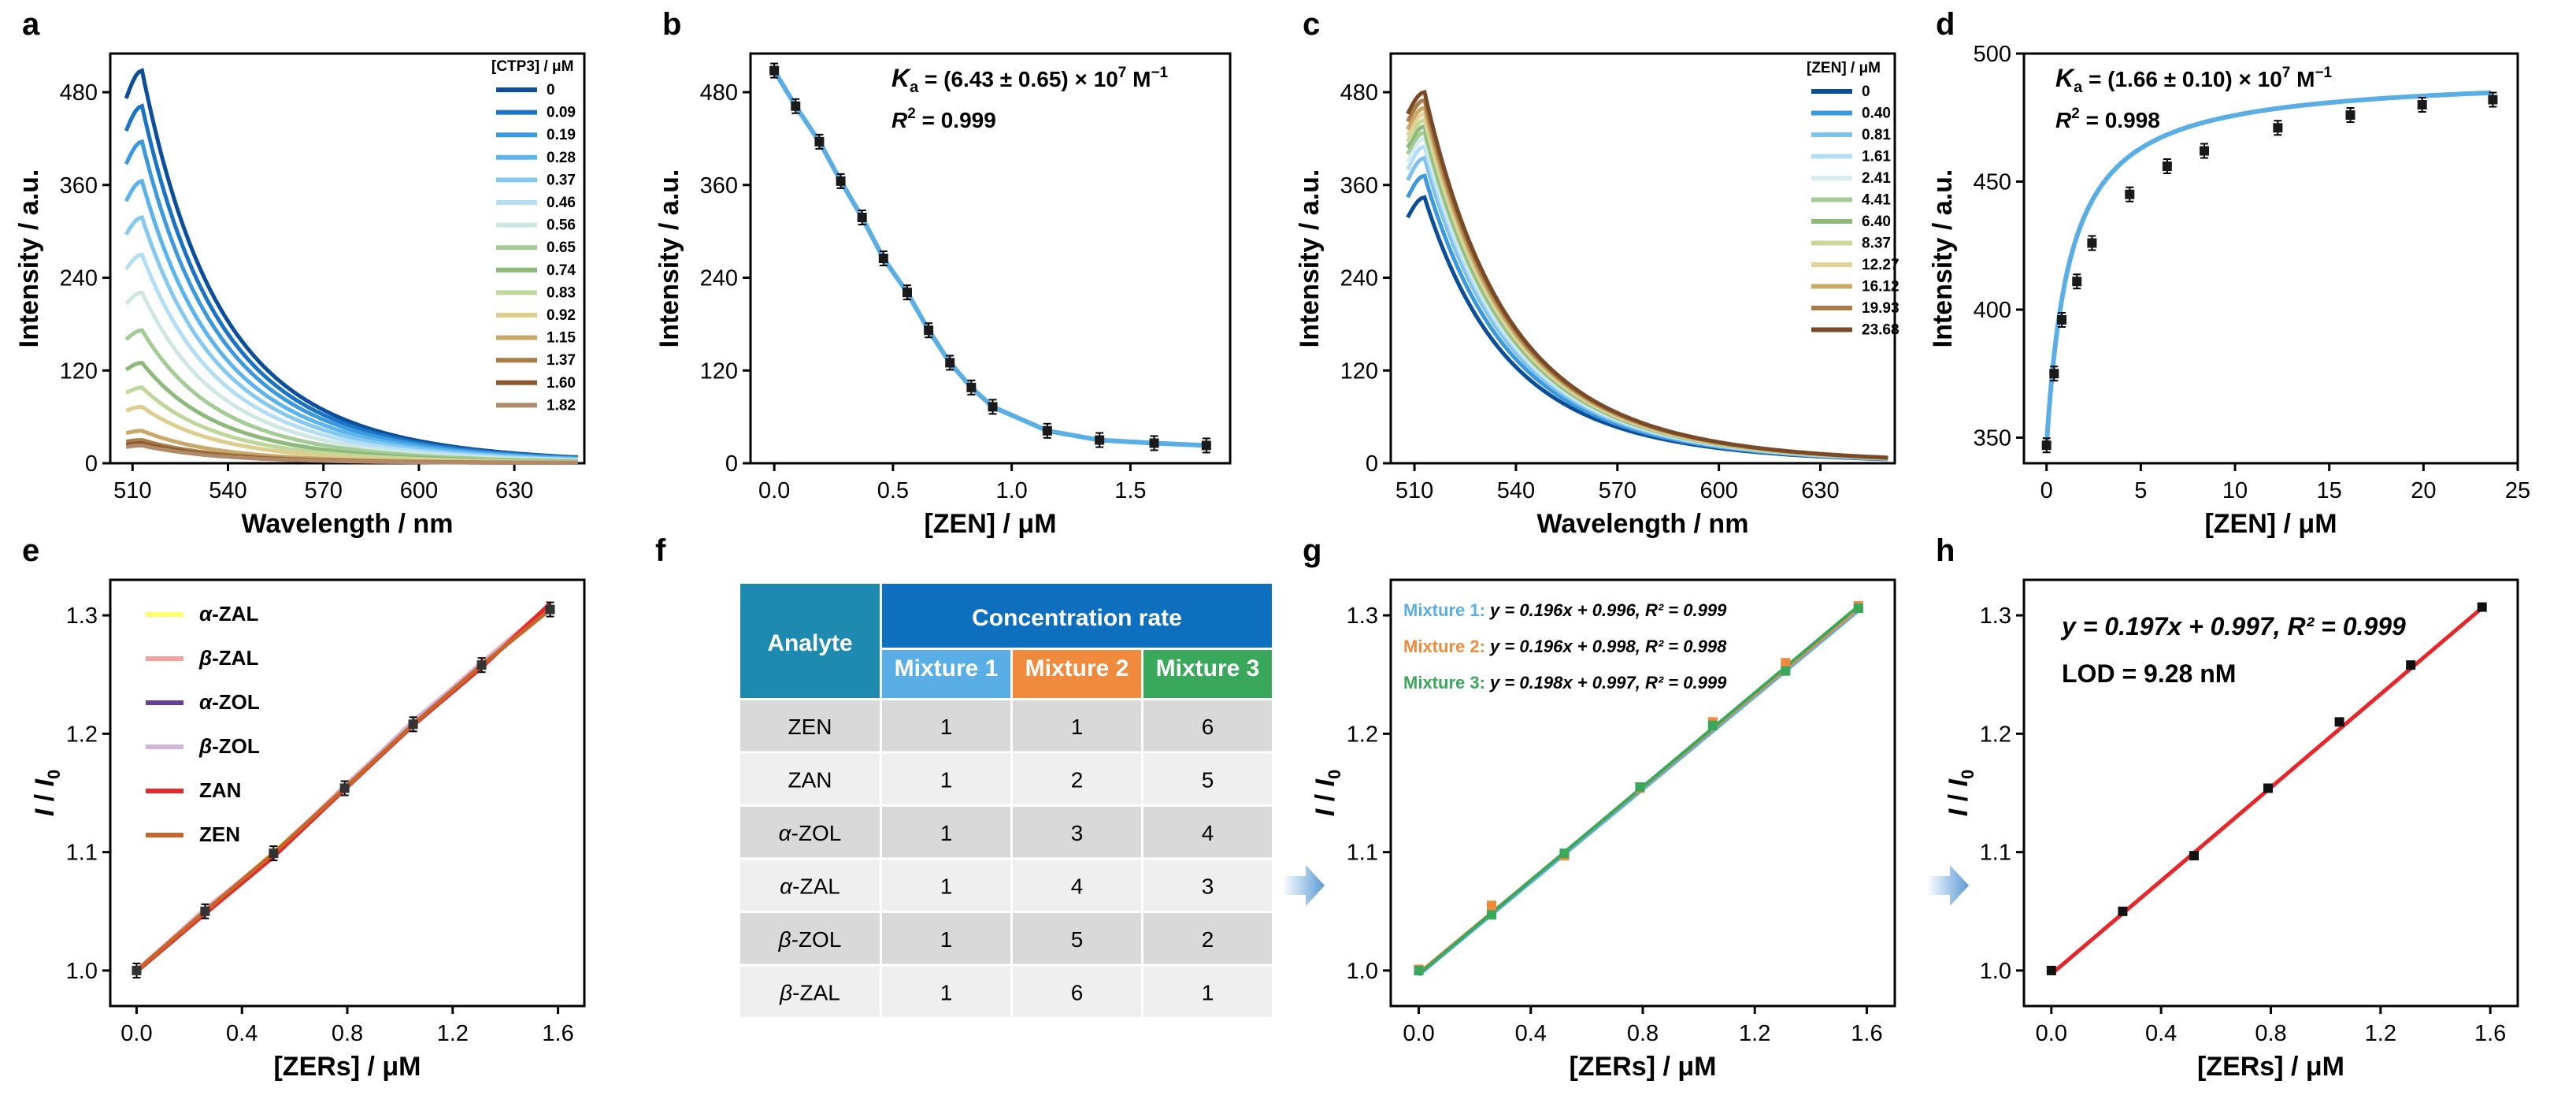  What do you see at coordinates (228, 658) in the screenshot?
I see `legend-entry: β-ZAL` at bounding box center [228, 658].